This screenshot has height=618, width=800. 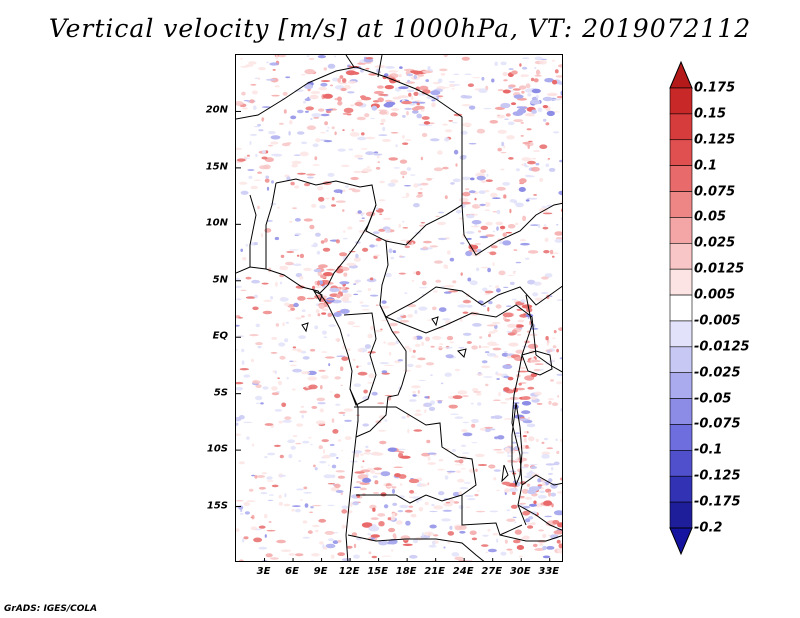 I want to click on colorbar, so click(x=681, y=308).